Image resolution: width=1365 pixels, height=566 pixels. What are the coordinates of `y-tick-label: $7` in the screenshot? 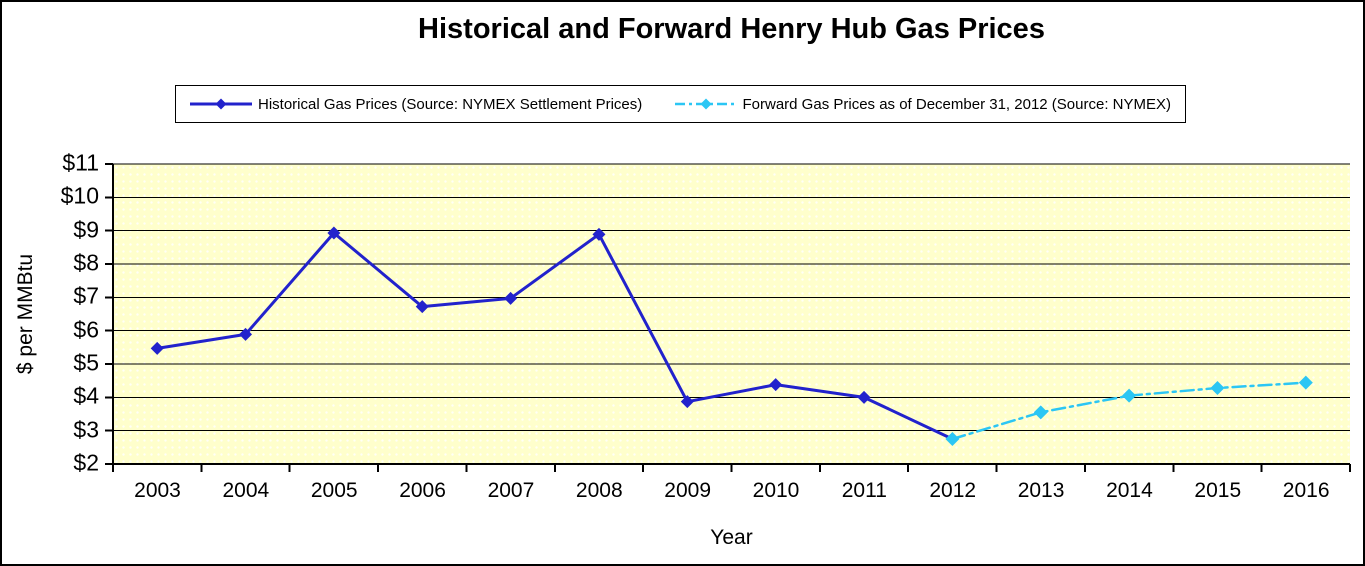 It's located at (86, 295).